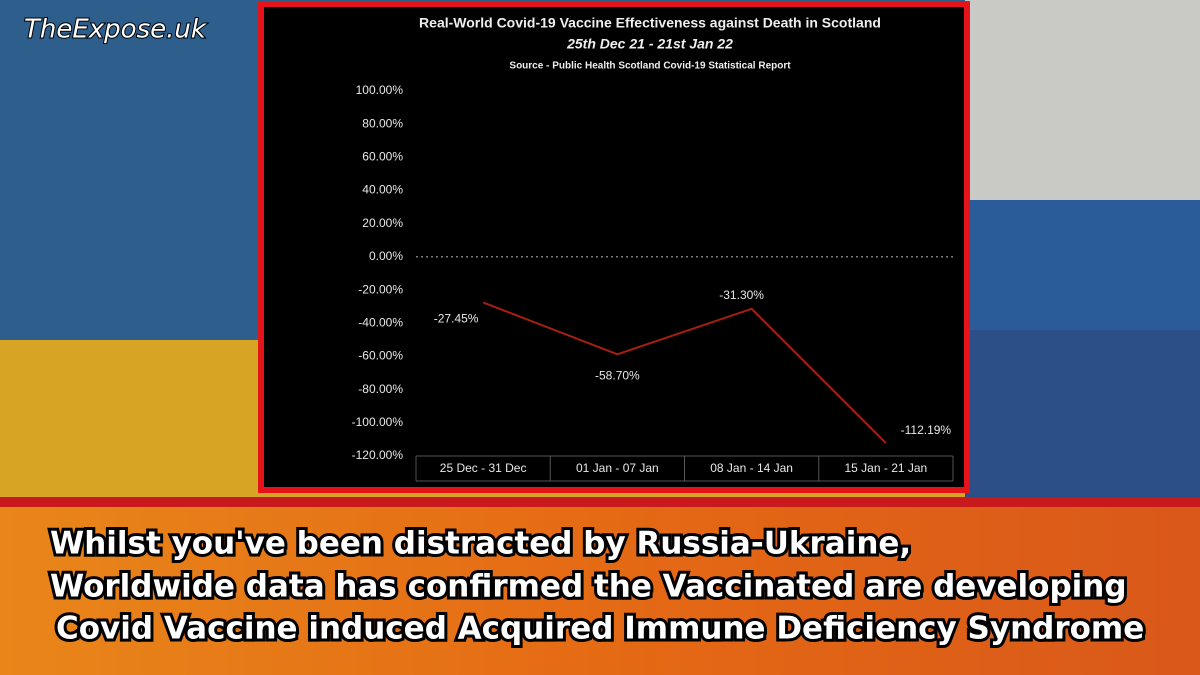  Describe the element at coordinates (741, 295) in the screenshot. I see `value-label: -31.30%` at that location.